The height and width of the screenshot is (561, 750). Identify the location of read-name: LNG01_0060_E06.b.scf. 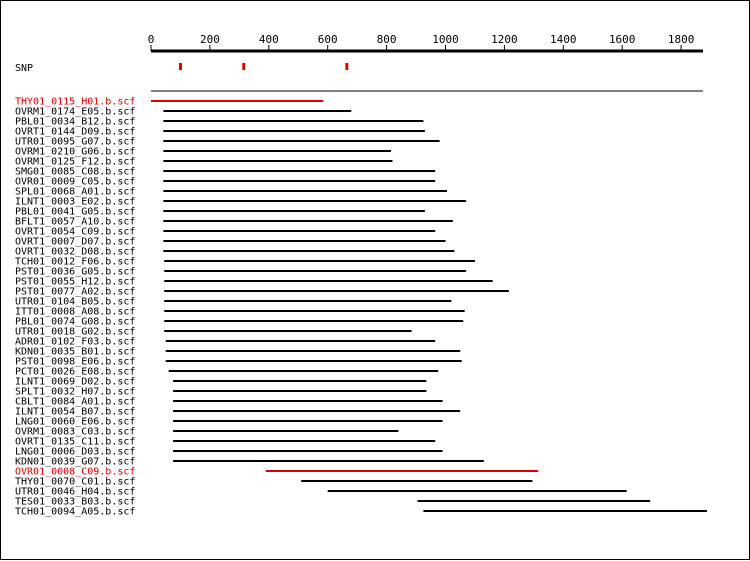
(75, 422).